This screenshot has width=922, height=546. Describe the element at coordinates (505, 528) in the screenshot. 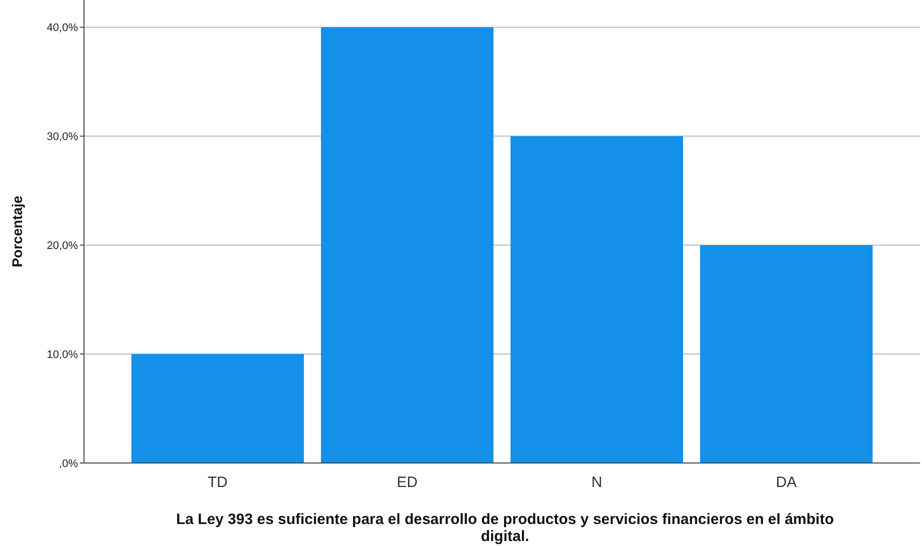

I see `x-axis-title: La Ley 393 es suficiente para el desarrollo de productos y servicios financieros en el ámbito digital.` at that location.